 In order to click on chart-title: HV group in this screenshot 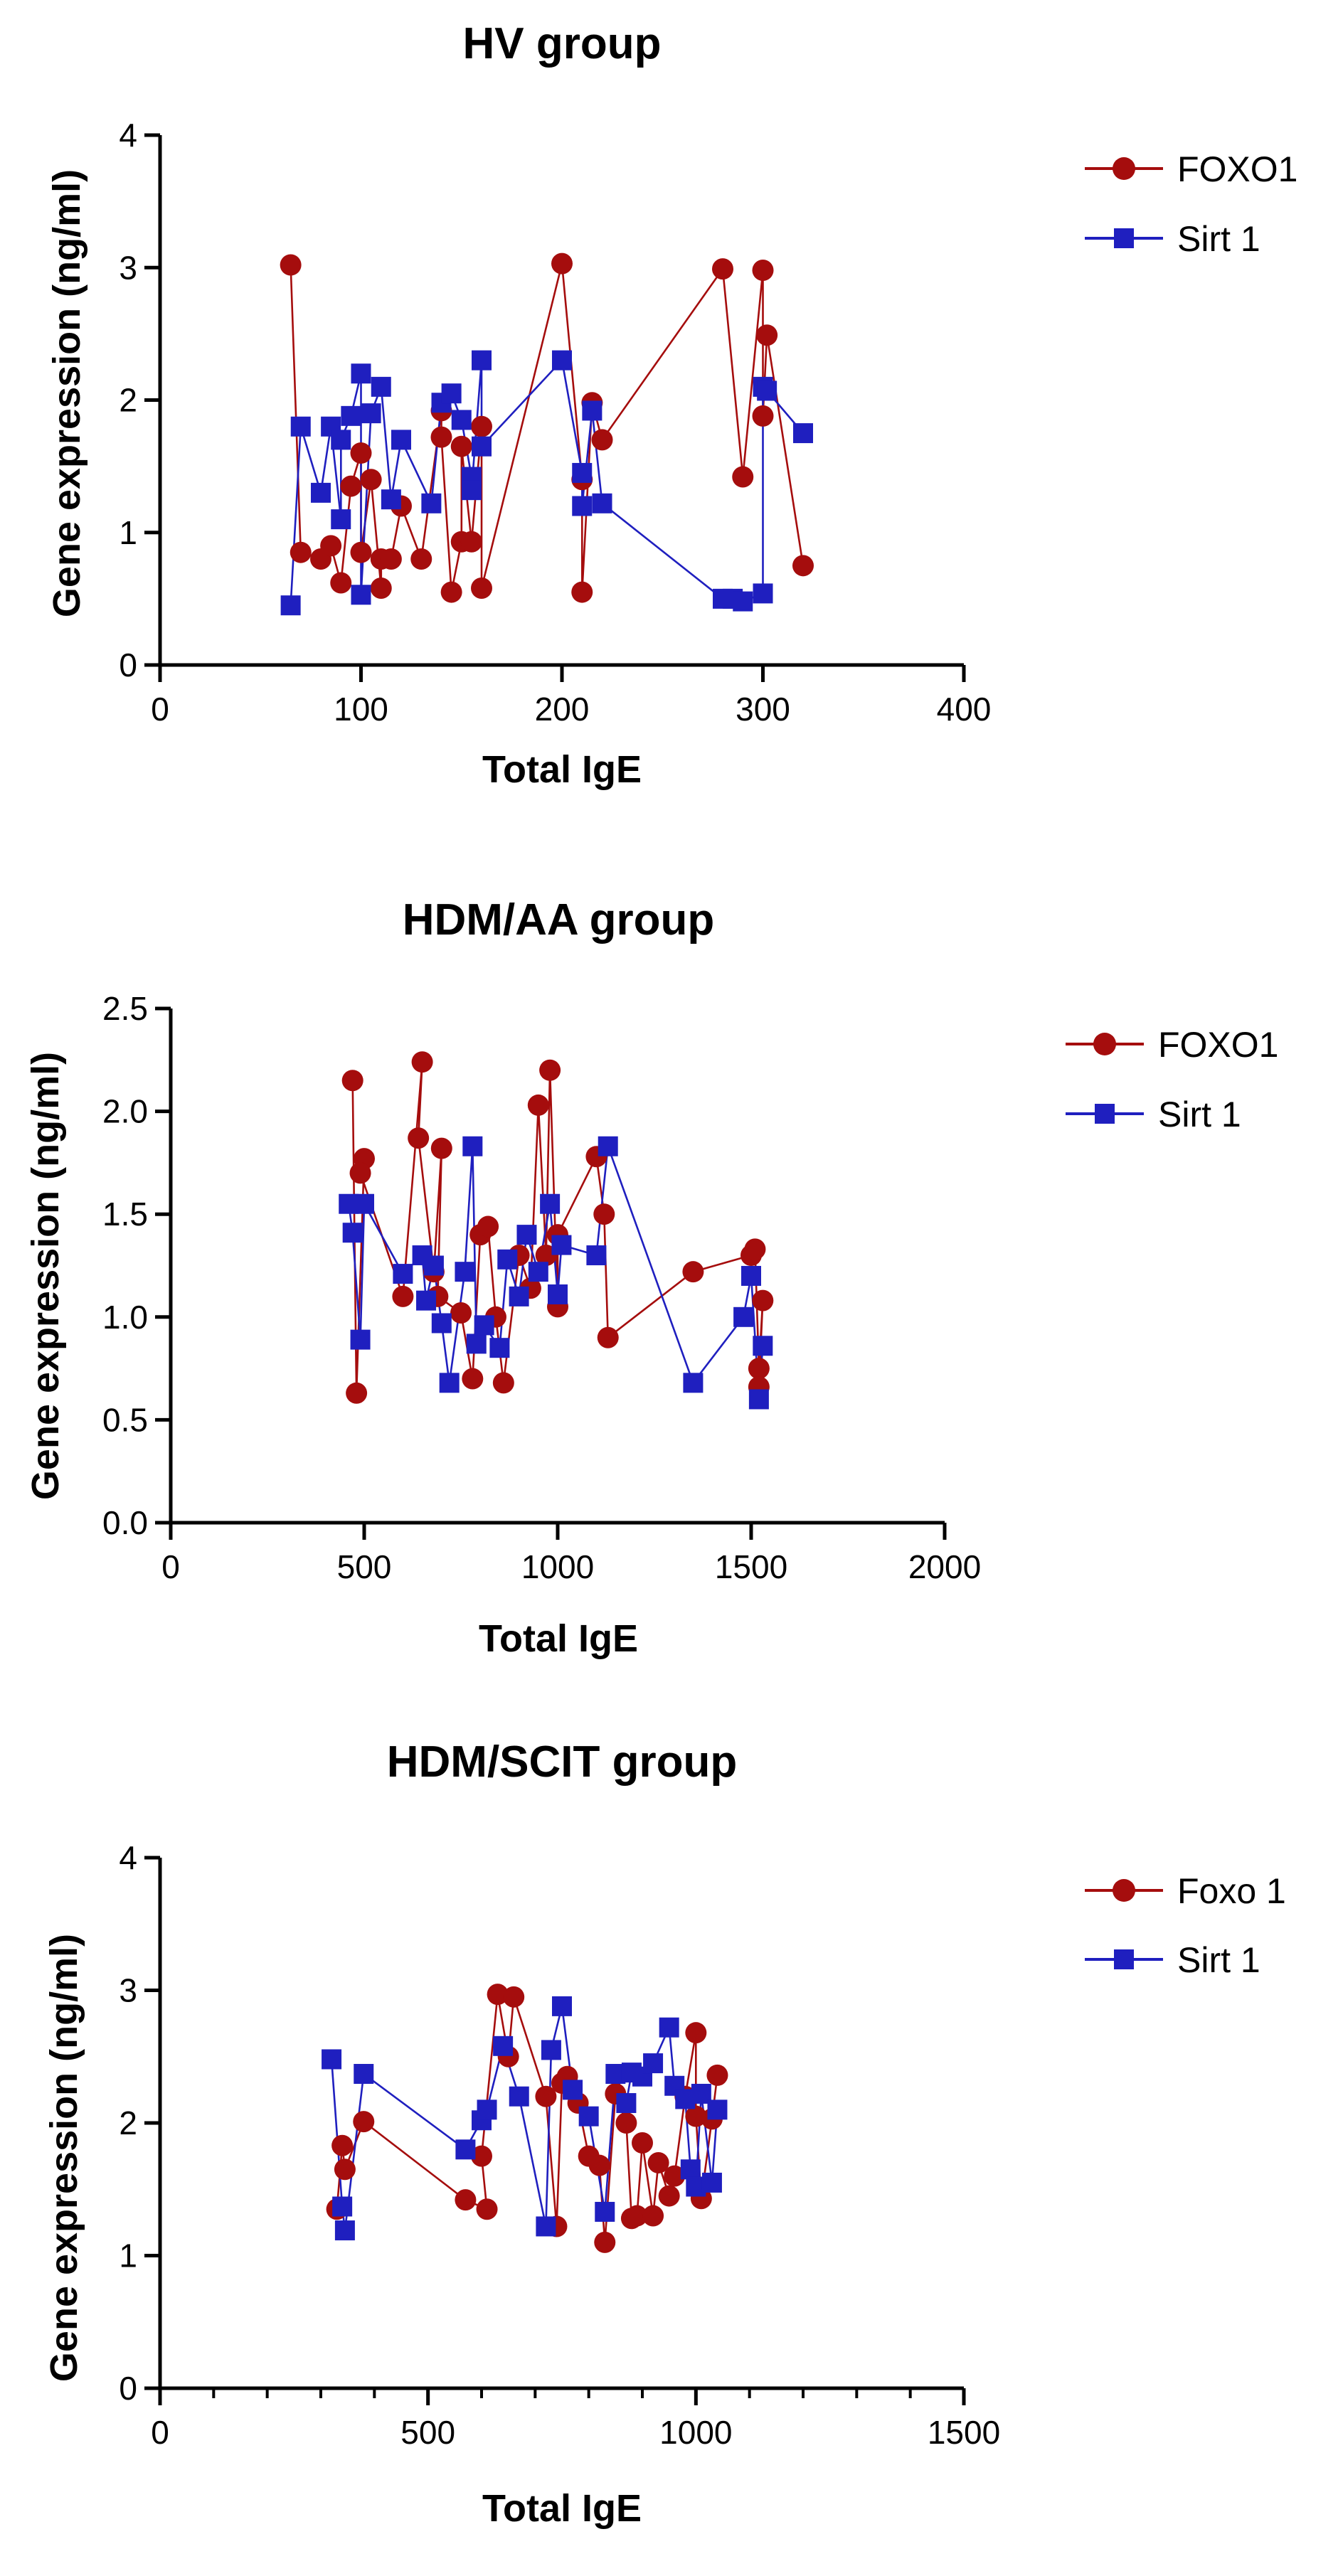, I will do `click(562, 43)`.